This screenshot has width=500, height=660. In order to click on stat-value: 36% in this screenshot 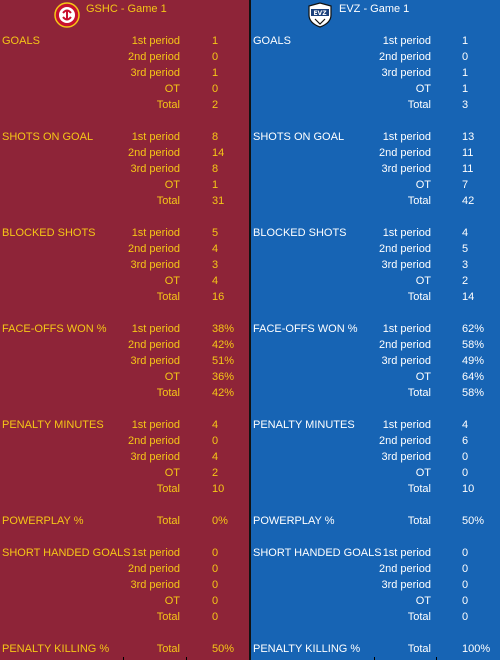, I will do `click(223, 377)`.